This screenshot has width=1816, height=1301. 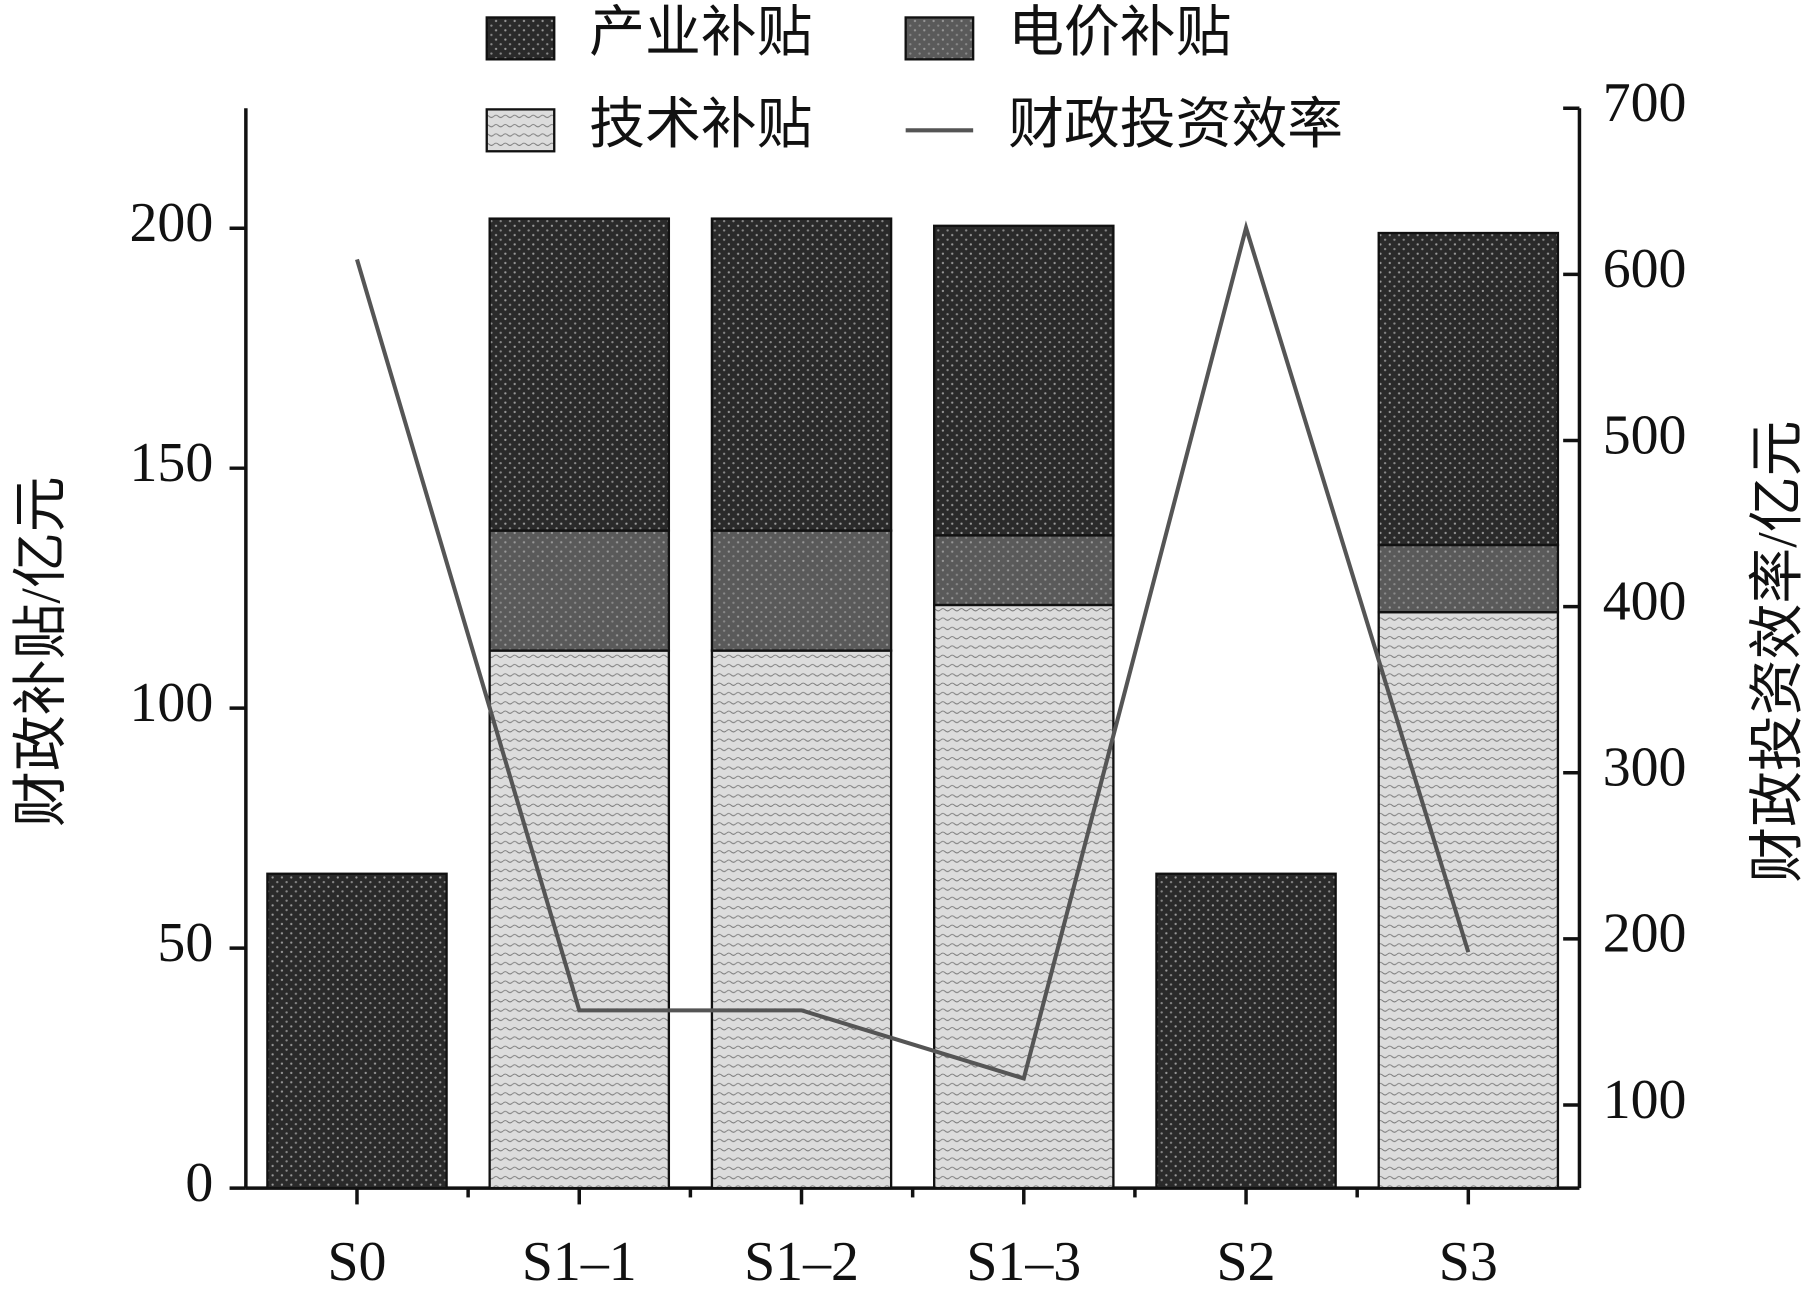 What do you see at coordinates (172, 223) in the screenshot?
I see `y-tick-label: 200` at bounding box center [172, 223].